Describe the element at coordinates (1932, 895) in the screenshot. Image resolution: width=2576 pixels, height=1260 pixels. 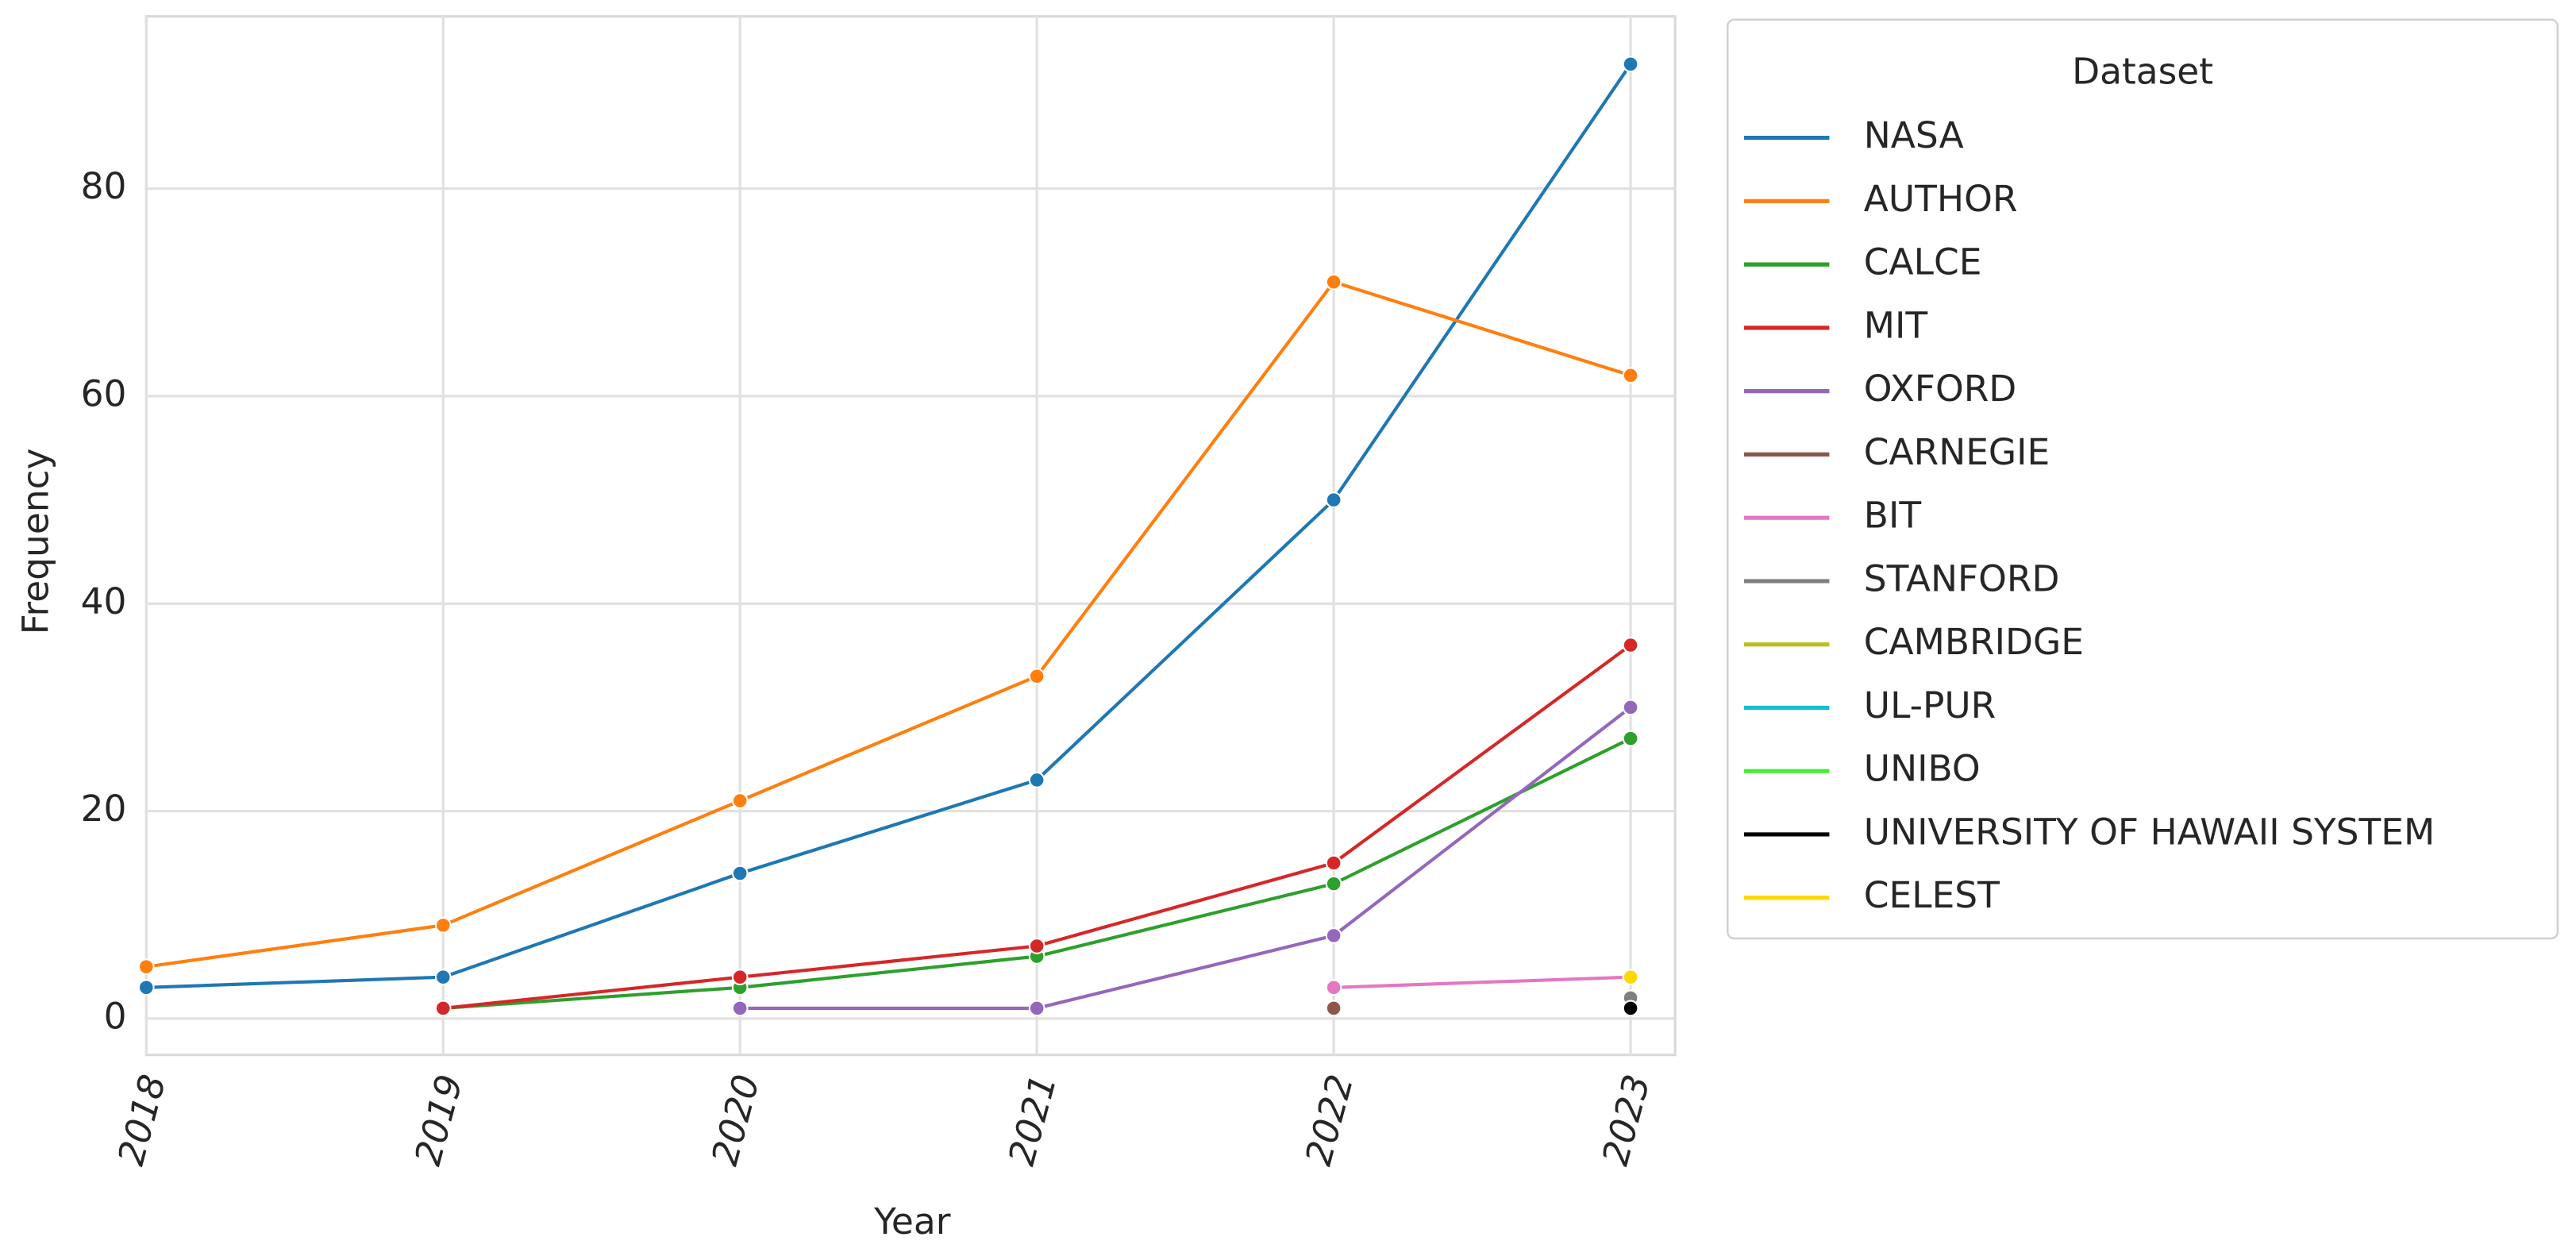
I see `legend-label: CELEST` at that location.